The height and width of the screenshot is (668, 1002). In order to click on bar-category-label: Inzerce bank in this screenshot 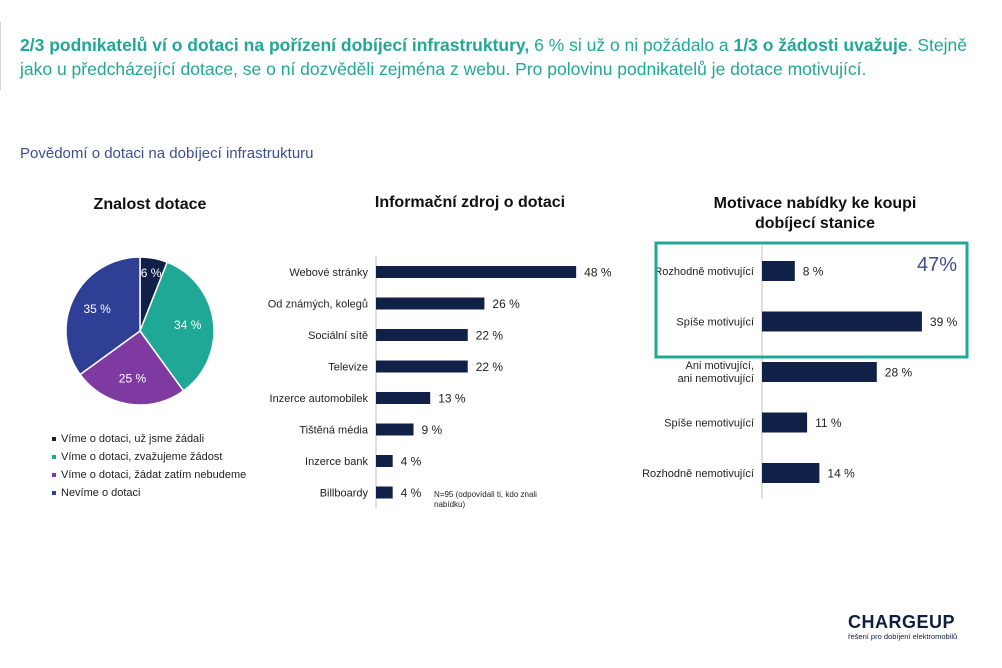, I will do `click(336, 462)`.